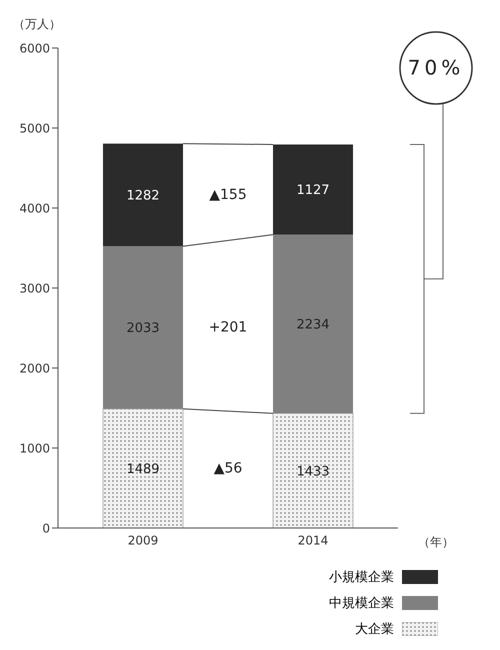 This screenshot has width=500, height=650. I want to click on y-tick-label: 1000, so click(34, 448).